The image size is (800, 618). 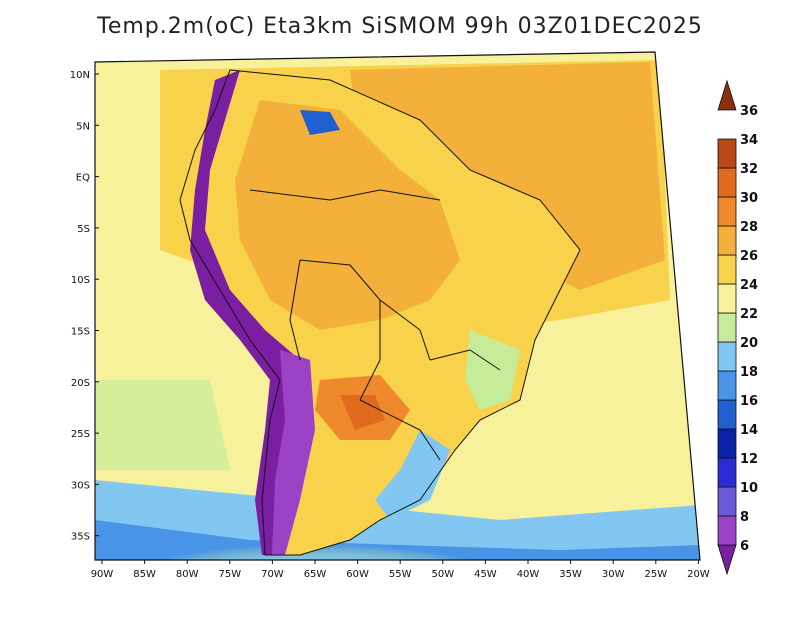 What do you see at coordinates (80, 280) in the screenshot?
I see `lat-tick-label: 10S` at bounding box center [80, 280].